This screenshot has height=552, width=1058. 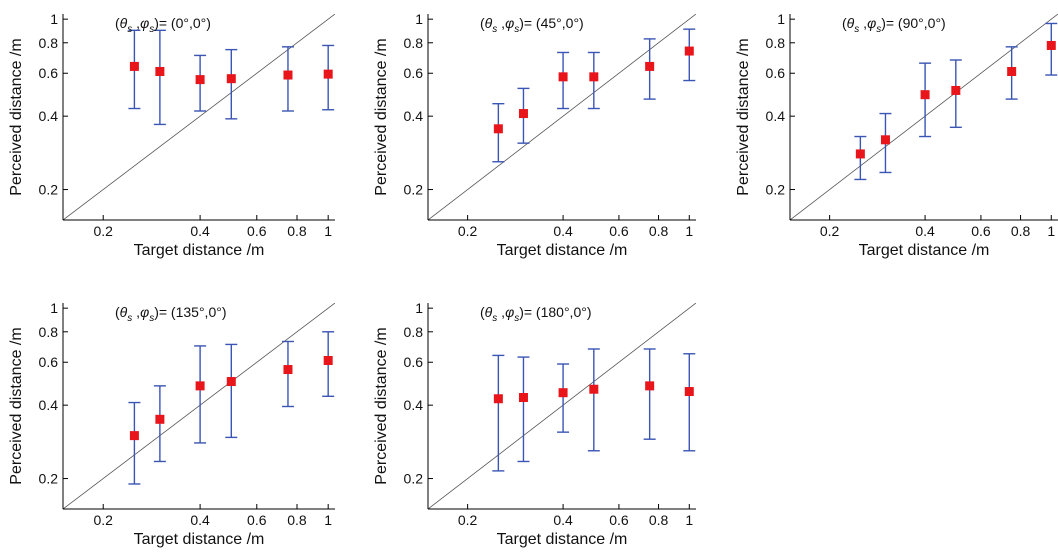 I want to click on title-angles: )= (0°,0°), so click(x=182, y=23).